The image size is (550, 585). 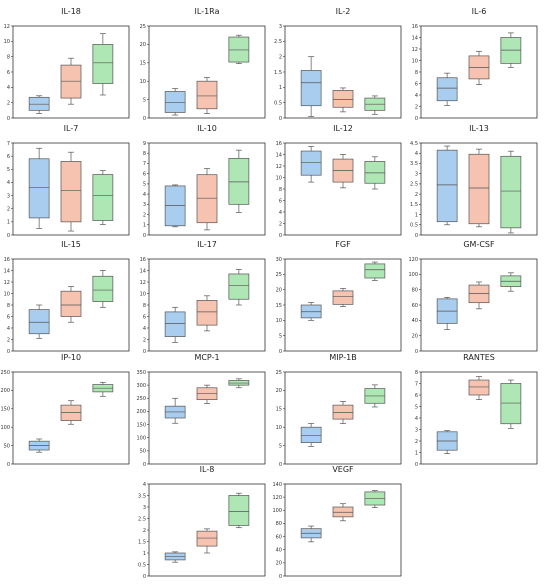 I want to click on y-tick-label: 250, so click(x=141, y=399).